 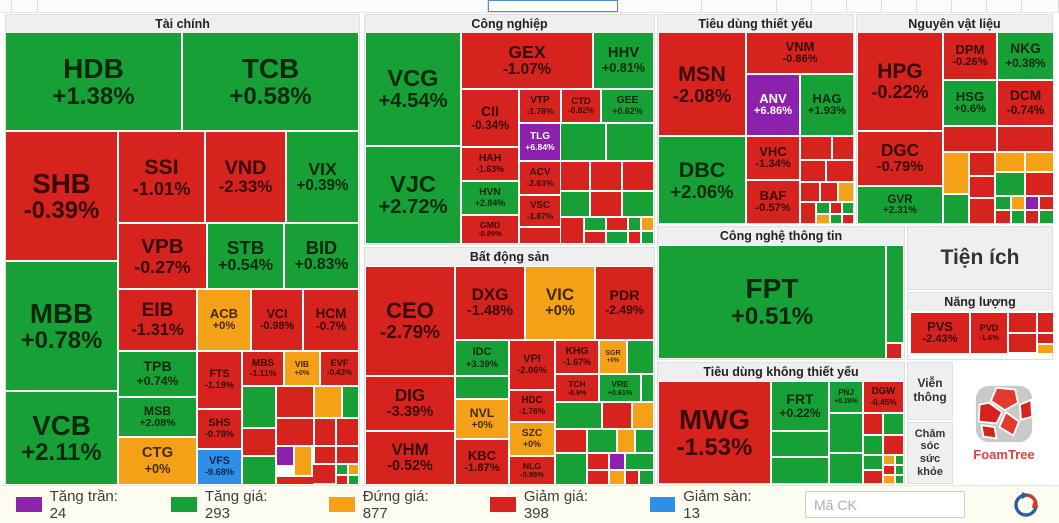 What do you see at coordinates (613, 357) in the screenshot?
I see `stock-tile-sgr: SGR +0%` at bounding box center [613, 357].